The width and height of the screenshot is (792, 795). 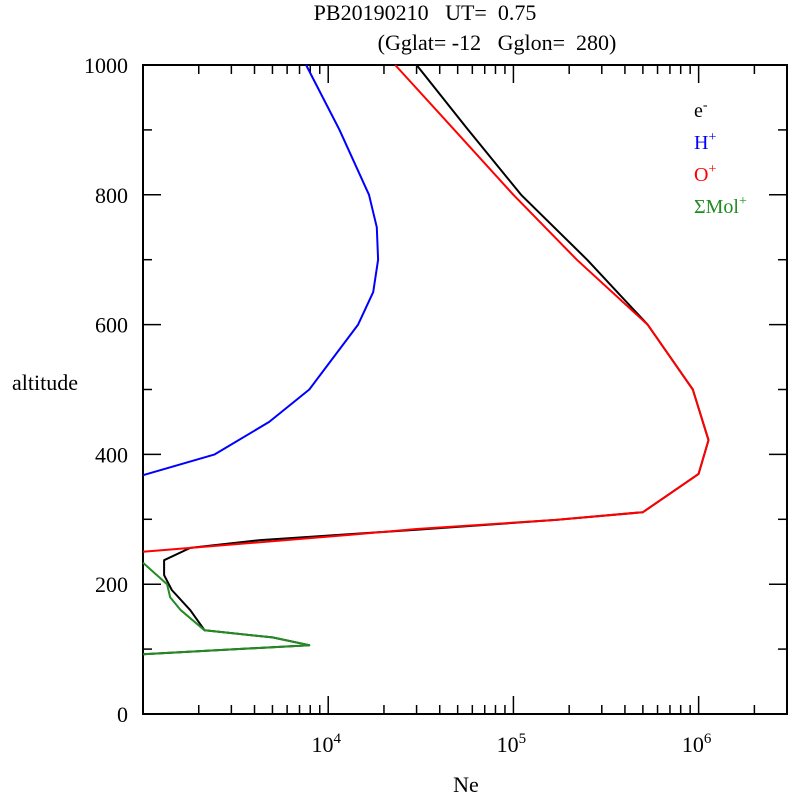 What do you see at coordinates (512, 744) in the screenshot?
I see `x-tick-label: 10⁵` at bounding box center [512, 744].